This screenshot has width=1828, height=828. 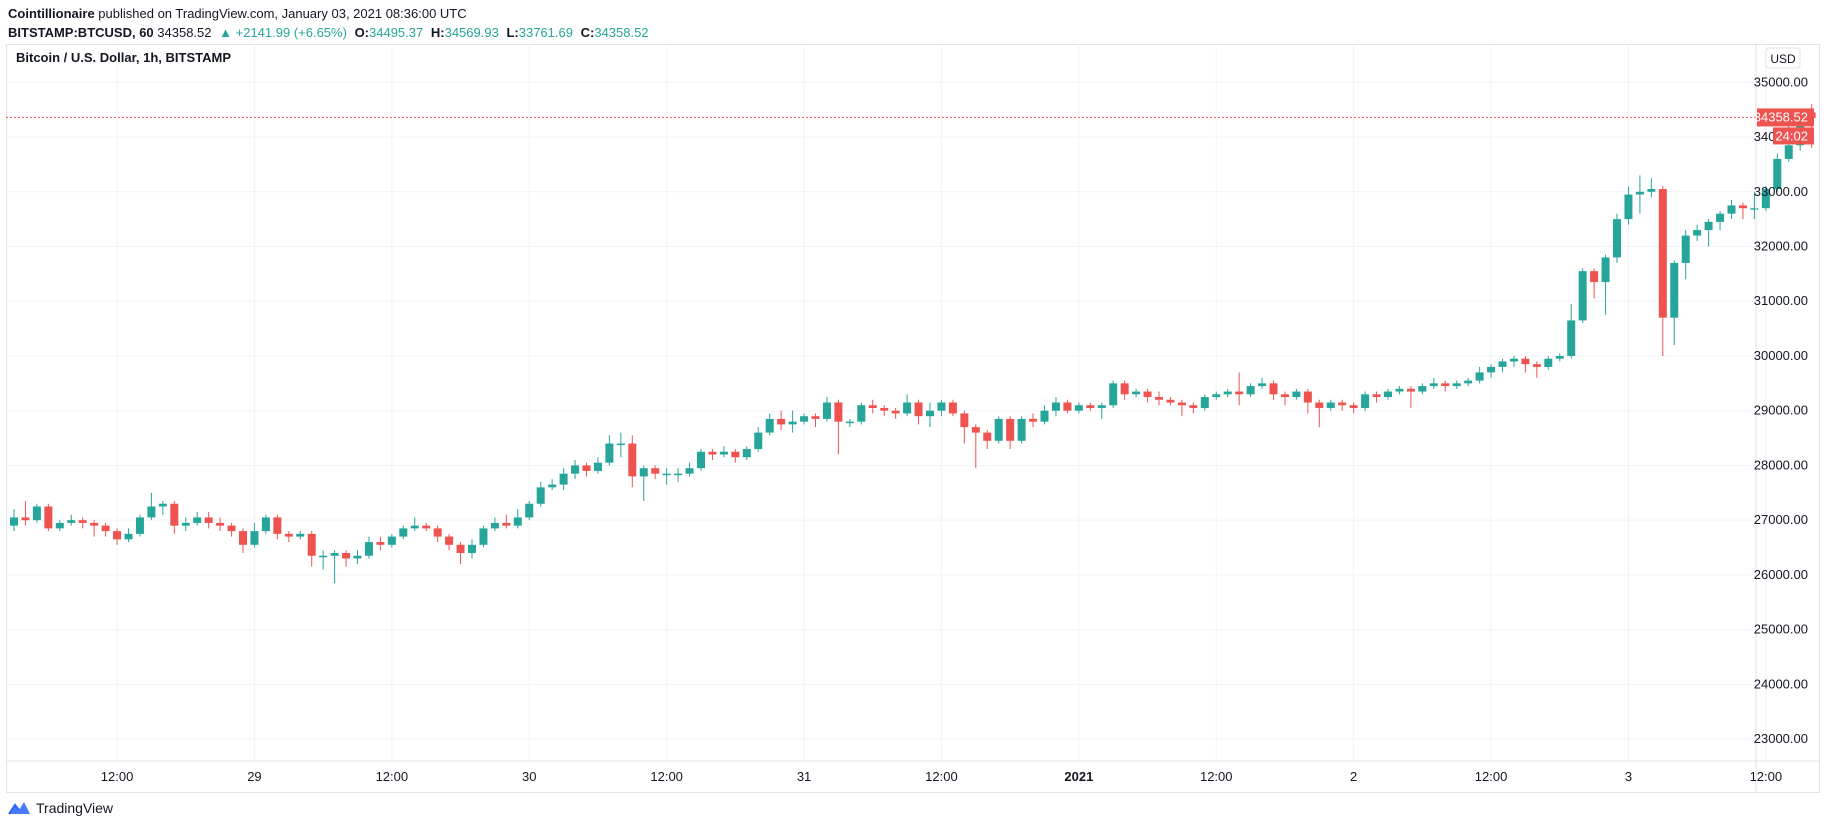 I want to click on x-tick-label: 2, so click(x=1353, y=776).